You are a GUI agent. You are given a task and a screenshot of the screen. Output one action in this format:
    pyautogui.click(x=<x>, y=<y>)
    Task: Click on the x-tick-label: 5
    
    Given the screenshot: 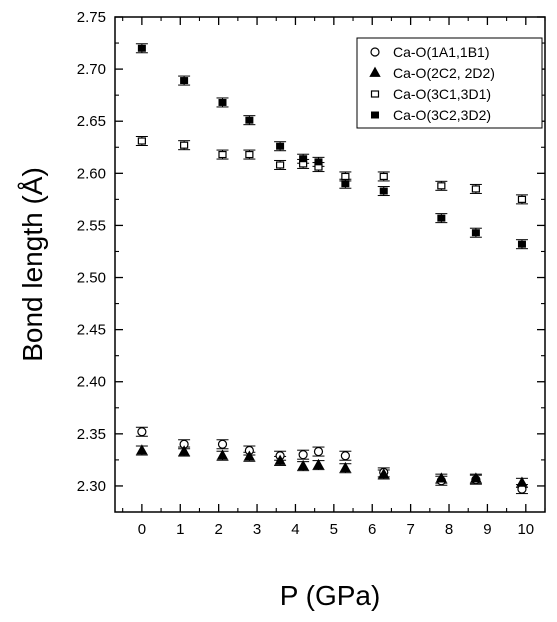 What is the action you would take?
    pyautogui.click(x=334, y=529)
    